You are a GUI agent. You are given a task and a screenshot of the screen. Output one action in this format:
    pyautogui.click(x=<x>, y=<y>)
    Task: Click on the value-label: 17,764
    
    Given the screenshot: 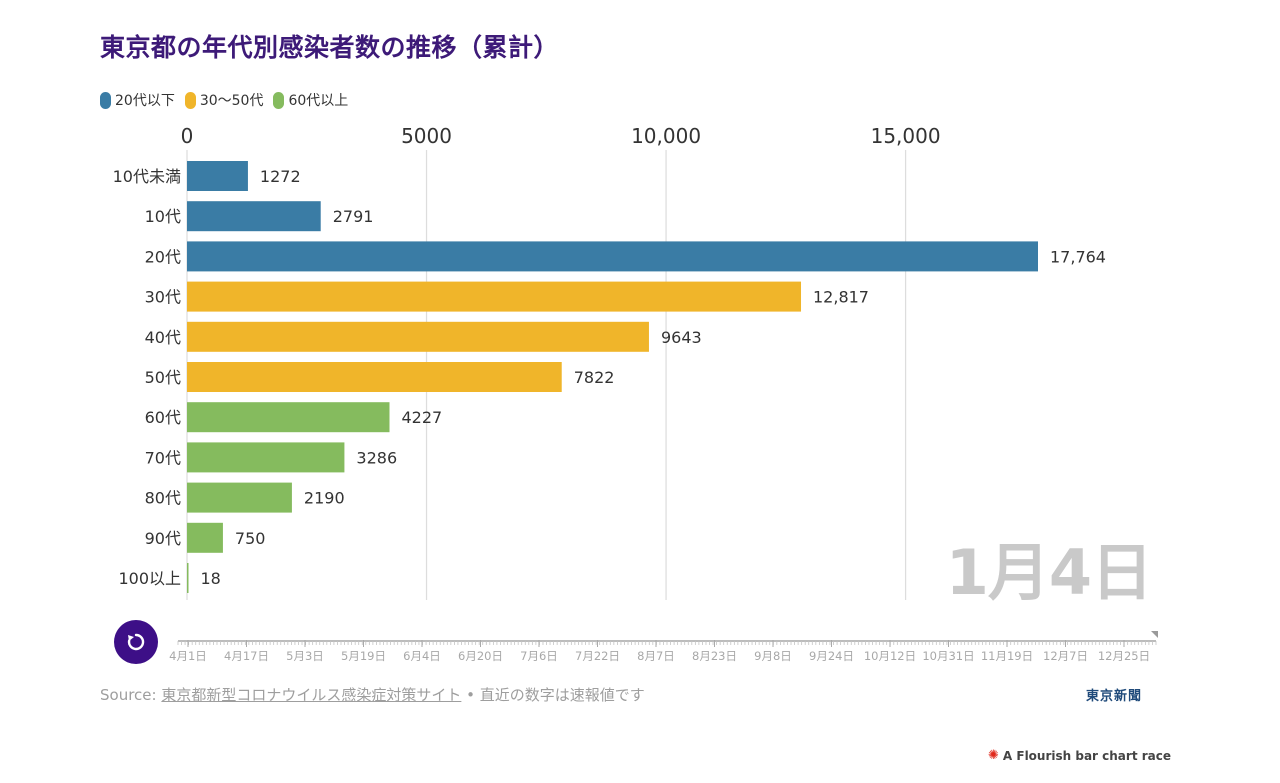 What is the action you would take?
    pyautogui.click(x=1078, y=256)
    